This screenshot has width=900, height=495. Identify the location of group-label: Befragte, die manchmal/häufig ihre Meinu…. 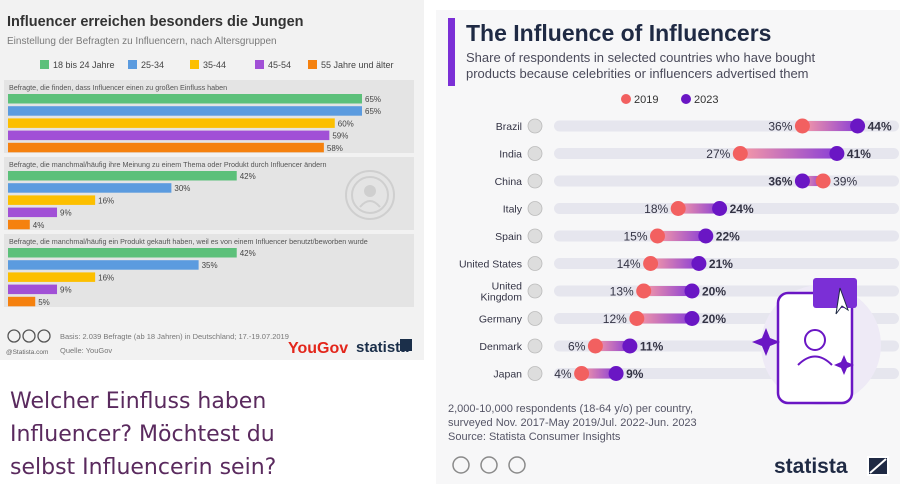
(168, 164).